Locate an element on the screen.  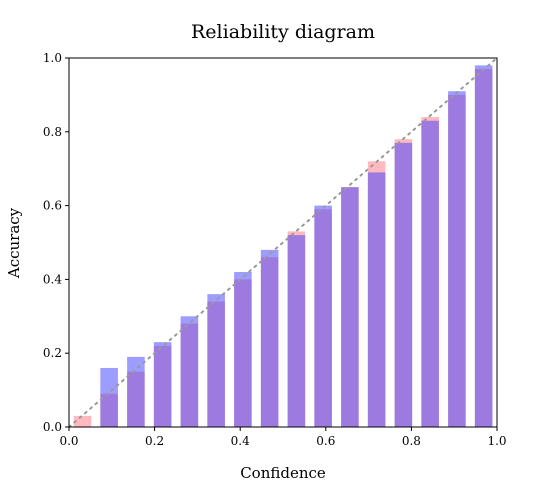
x-tick-label: 1.0 is located at coordinates (496, 441).